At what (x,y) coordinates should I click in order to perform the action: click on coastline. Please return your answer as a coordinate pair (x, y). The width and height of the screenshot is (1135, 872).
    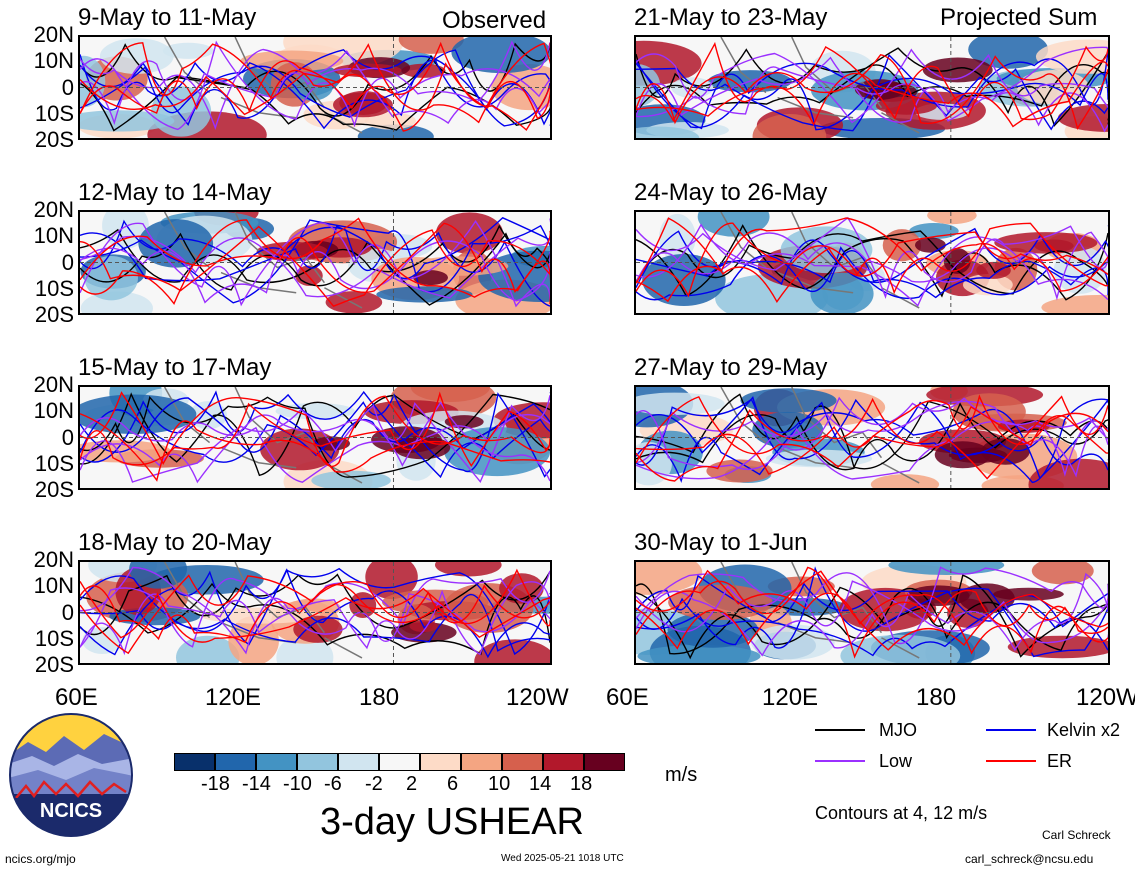
    Looking at the image, I should click on (820, 435).